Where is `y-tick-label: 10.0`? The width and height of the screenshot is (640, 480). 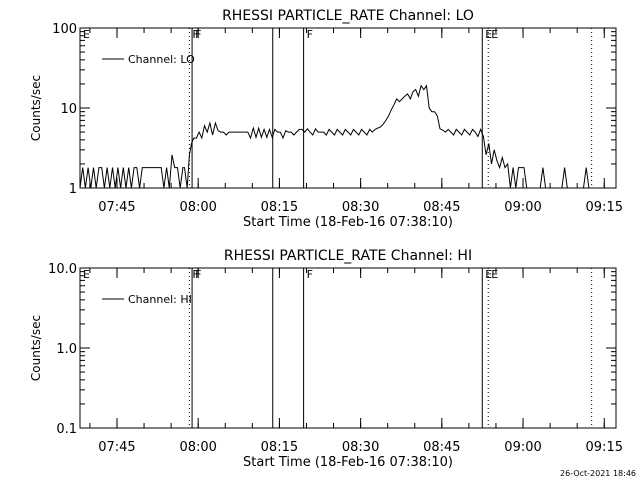
y-tick-label: 10.0 is located at coordinates (62, 269).